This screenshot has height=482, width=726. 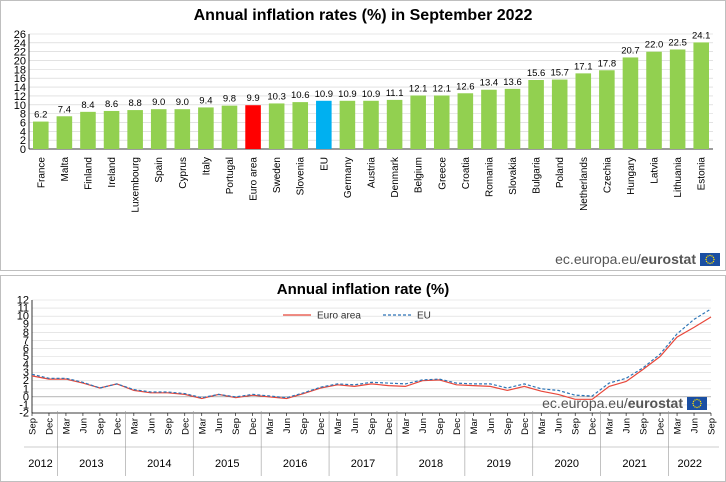 What do you see at coordinates (26, 389) in the screenshot?
I see `y-tick-label: 1` at bounding box center [26, 389].